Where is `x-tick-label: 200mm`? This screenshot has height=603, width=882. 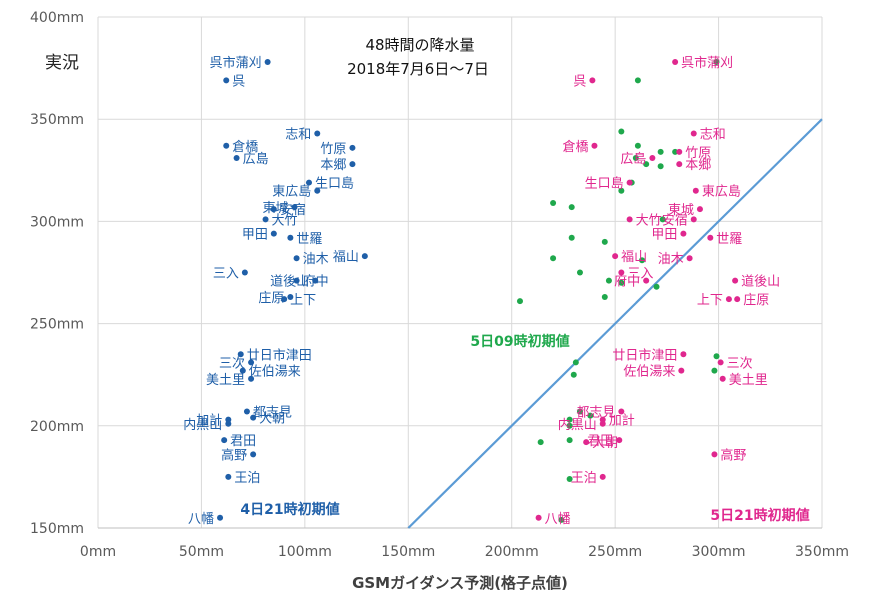 x-tick-label: 200mm is located at coordinates (512, 552).